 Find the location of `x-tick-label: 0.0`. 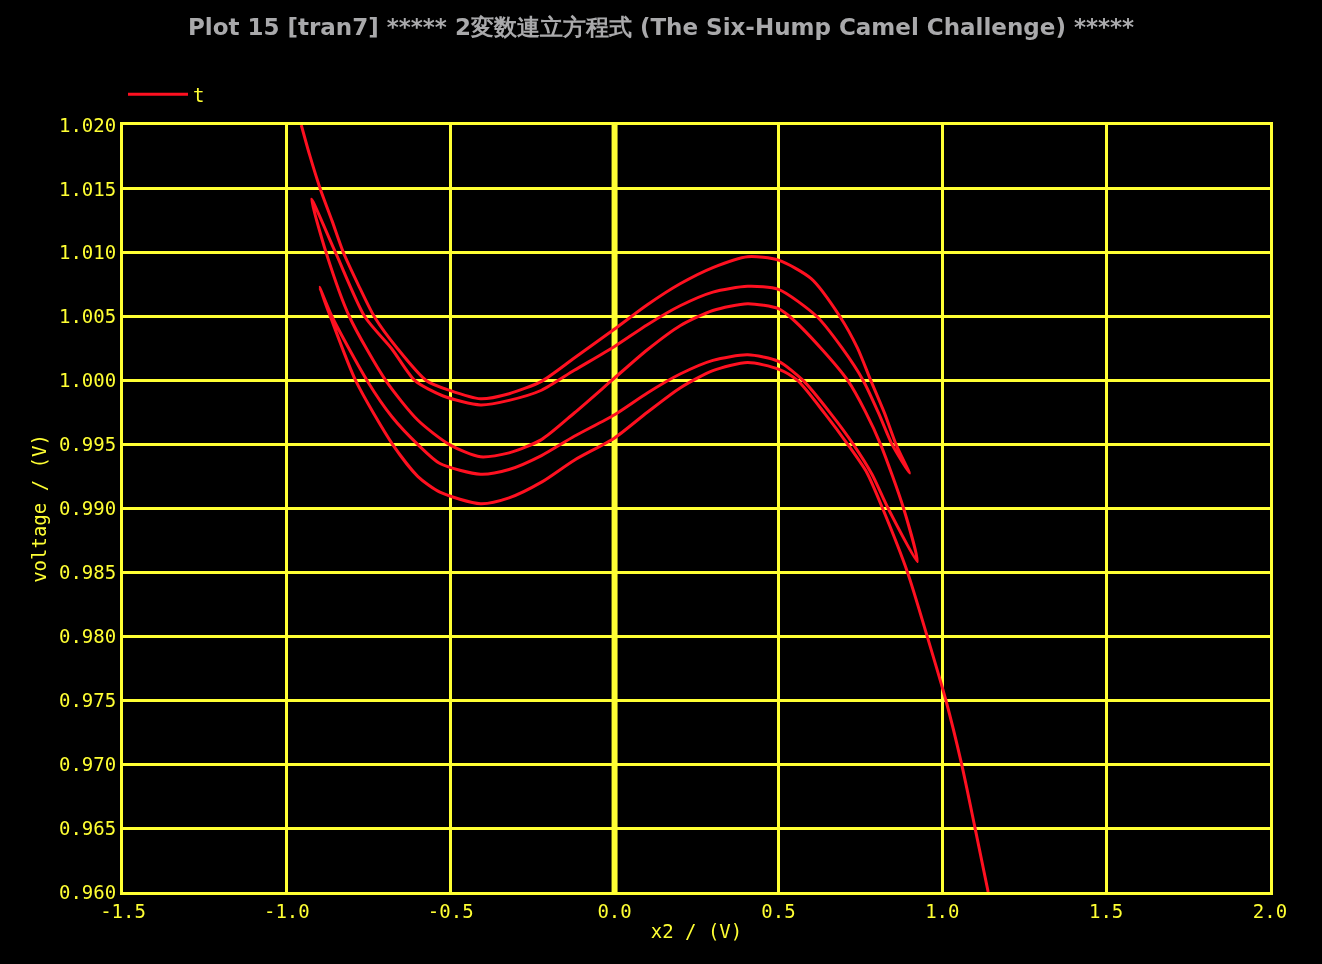

x-tick-label: 0.0 is located at coordinates (614, 910).